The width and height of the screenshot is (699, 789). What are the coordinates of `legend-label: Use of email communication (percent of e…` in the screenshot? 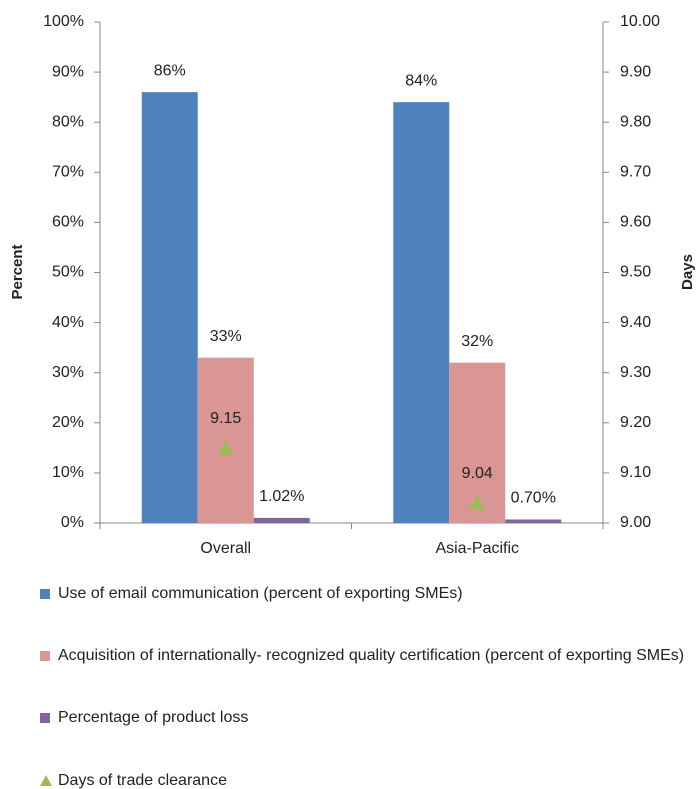 It's located at (260, 593).